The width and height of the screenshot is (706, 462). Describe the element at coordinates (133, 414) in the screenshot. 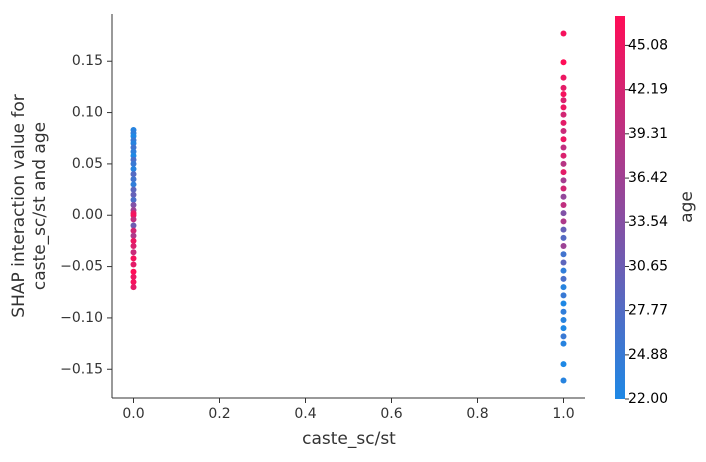

I see `x-tick-label: 0.0` at that location.